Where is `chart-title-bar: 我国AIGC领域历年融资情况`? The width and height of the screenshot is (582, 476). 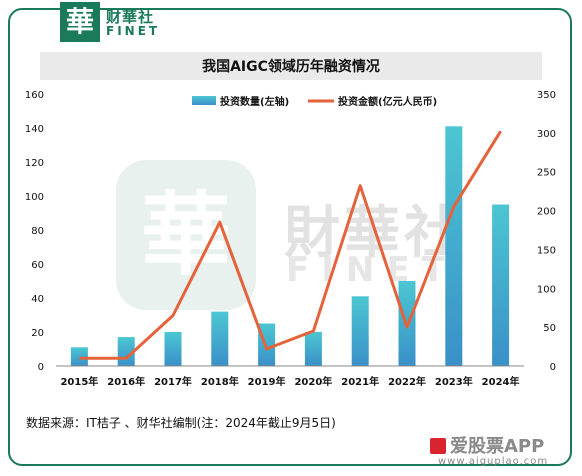
chart-title-bar: 我国AIGC领域历年融资情况 is located at coordinates (291, 66).